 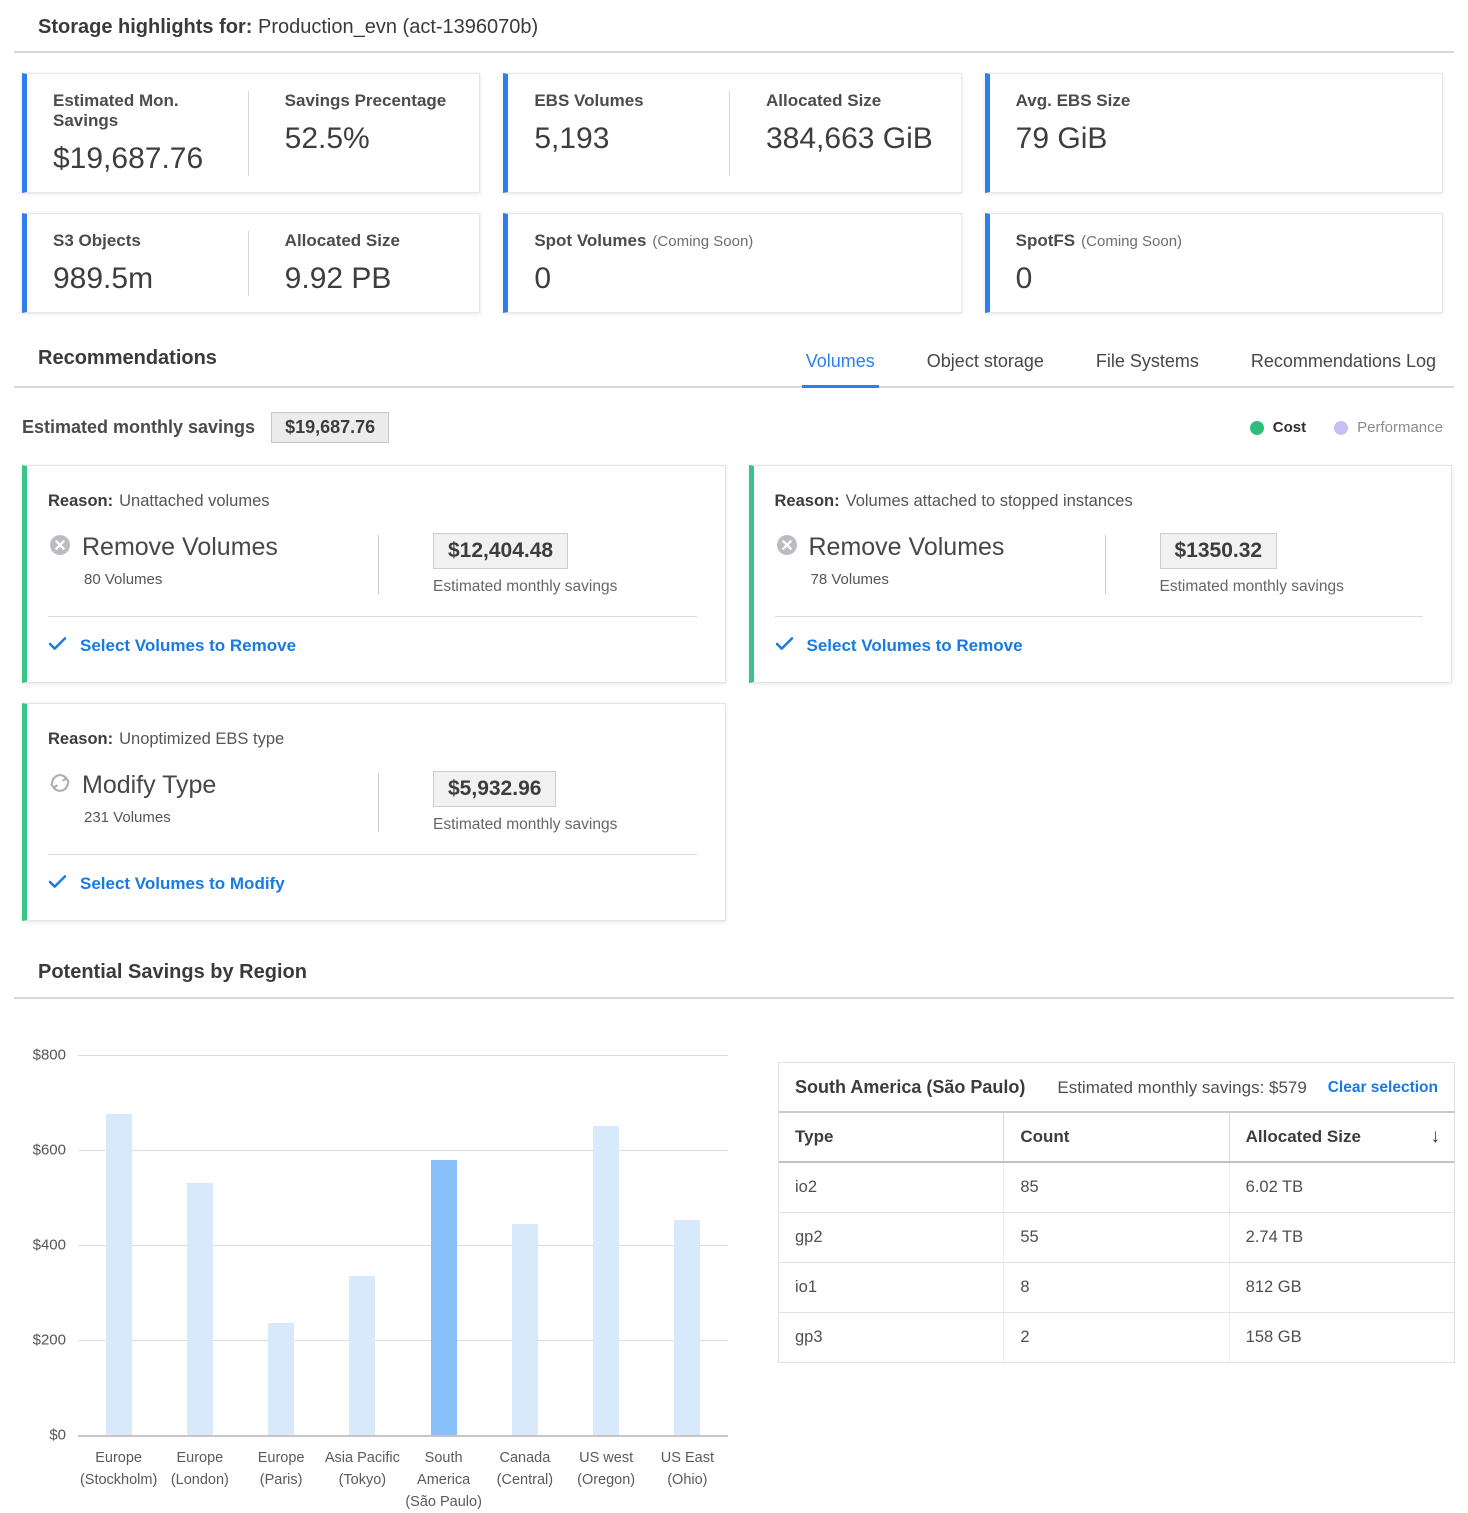 I want to click on tab-volumes: Volumes, so click(x=840, y=369).